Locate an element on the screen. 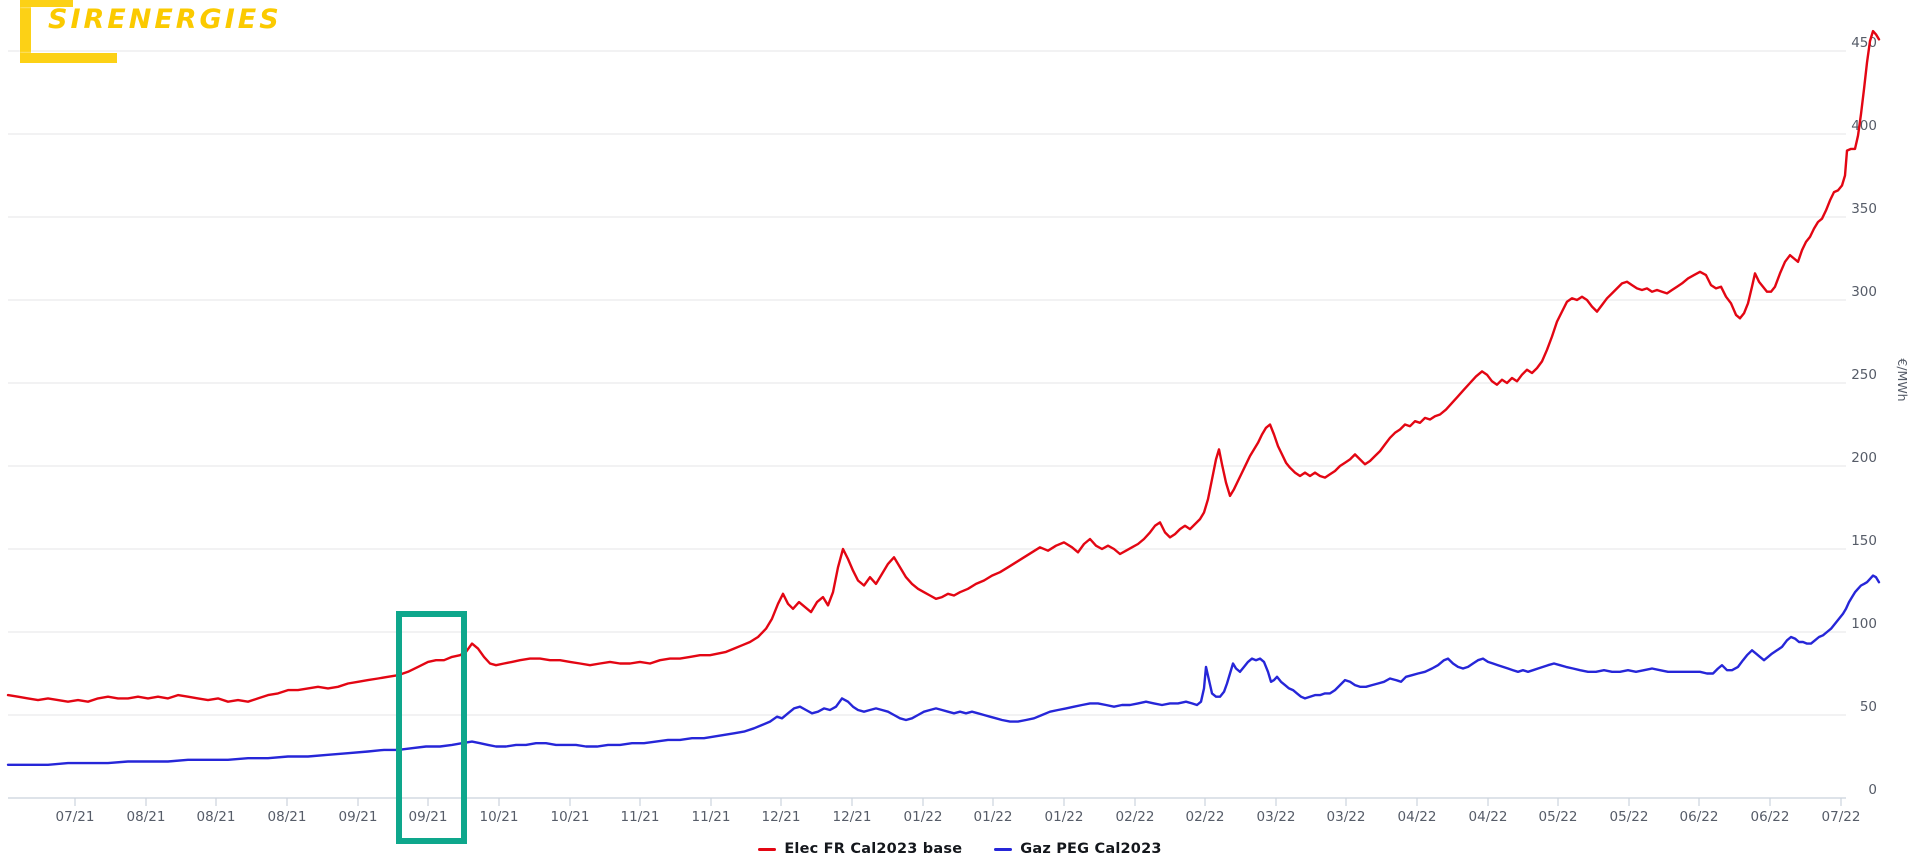 The image size is (1920, 865). y-axis-label: 300 is located at coordinates (1864, 292).